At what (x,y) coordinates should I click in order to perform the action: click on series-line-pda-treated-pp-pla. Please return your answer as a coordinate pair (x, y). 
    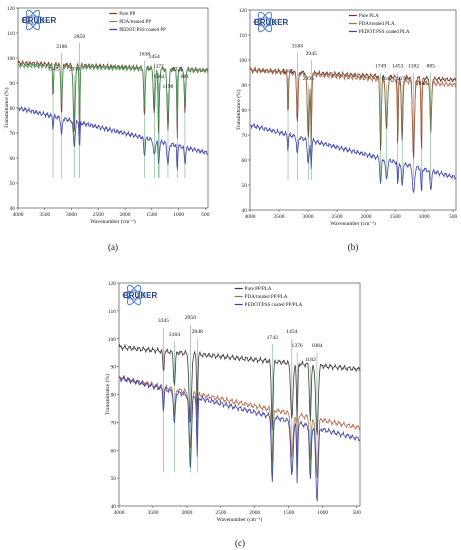
    Looking at the image, I should click on (239, 426).